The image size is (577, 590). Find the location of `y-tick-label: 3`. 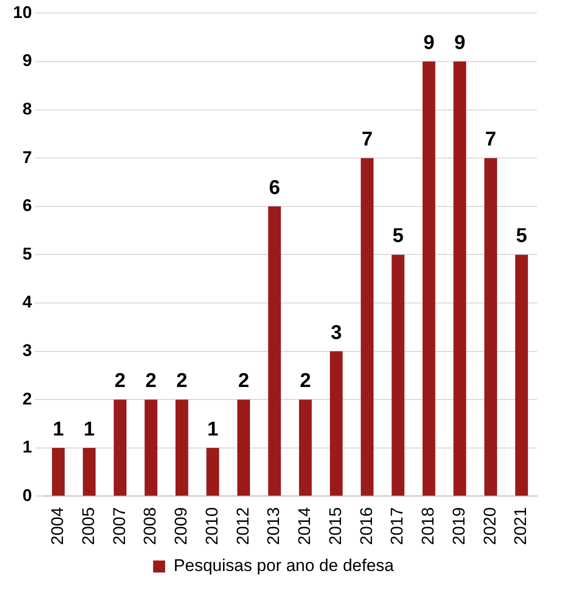

y-tick-label: 3 is located at coordinates (27, 350).